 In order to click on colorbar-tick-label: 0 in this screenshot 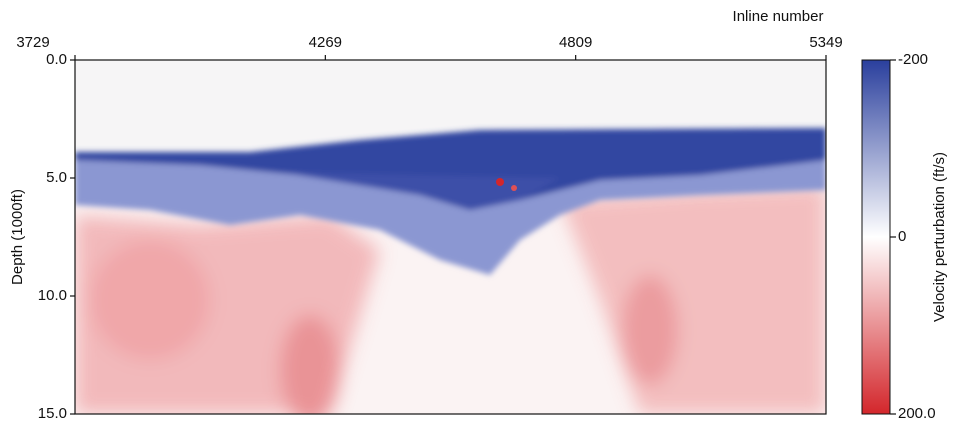, I will do `click(902, 236)`.